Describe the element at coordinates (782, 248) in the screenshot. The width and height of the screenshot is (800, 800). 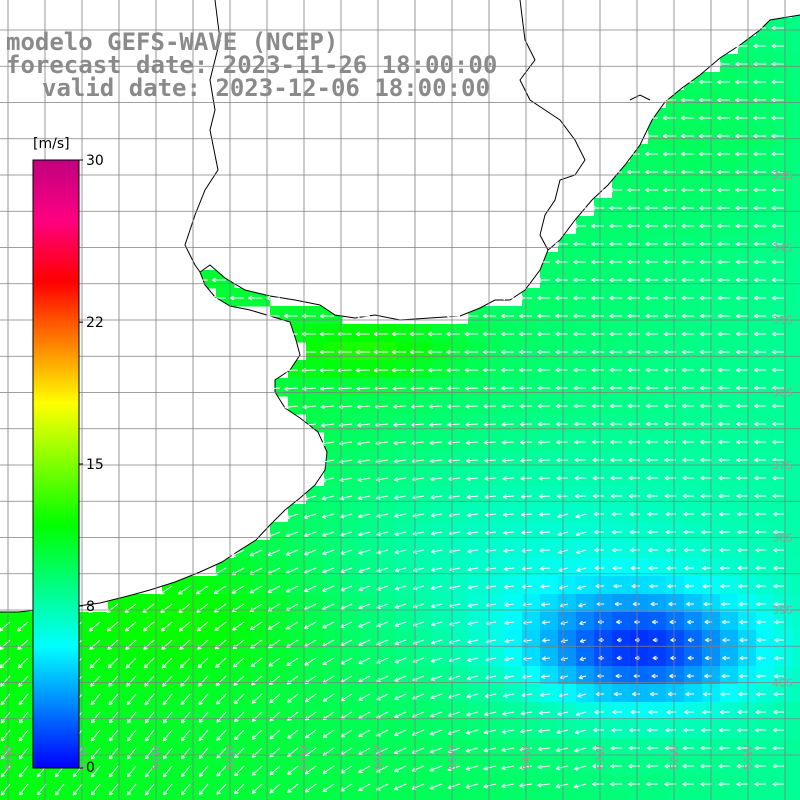
I see `latitude-label: 34S` at that location.